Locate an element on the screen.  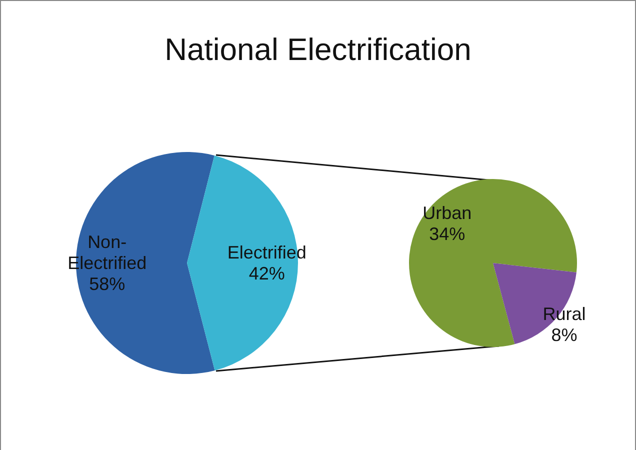
slice-label: Urban is located at coordinates (447, 213).